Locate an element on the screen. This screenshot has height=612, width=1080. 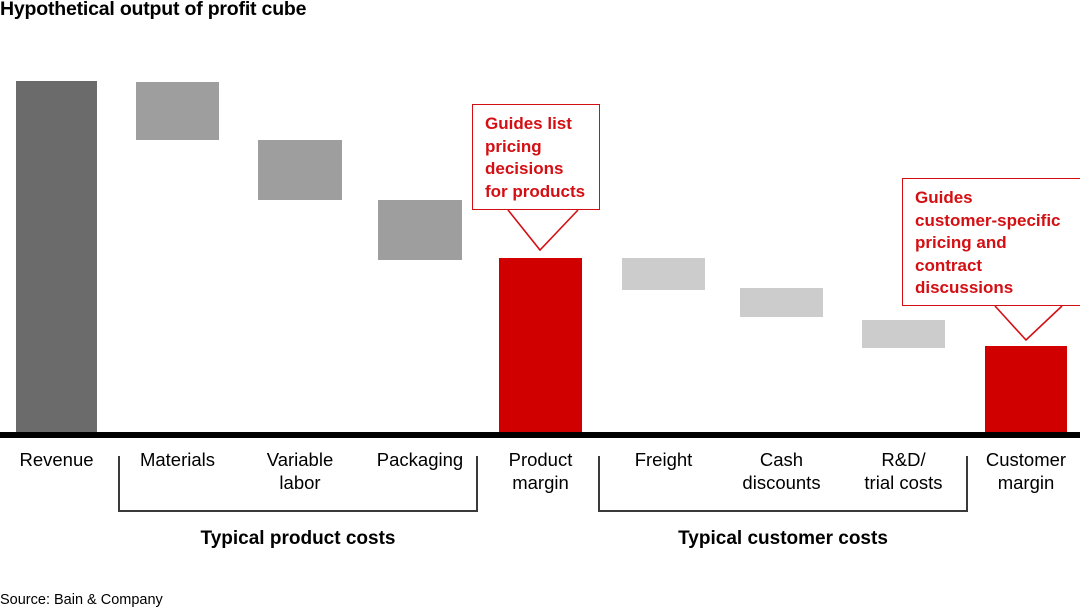
category-label: Revenue is located at coordinates (63, 459).